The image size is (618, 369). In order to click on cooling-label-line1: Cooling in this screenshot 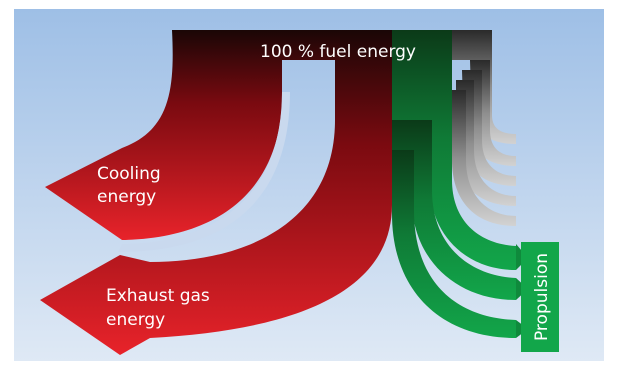, I will do `click(129, 174)`.